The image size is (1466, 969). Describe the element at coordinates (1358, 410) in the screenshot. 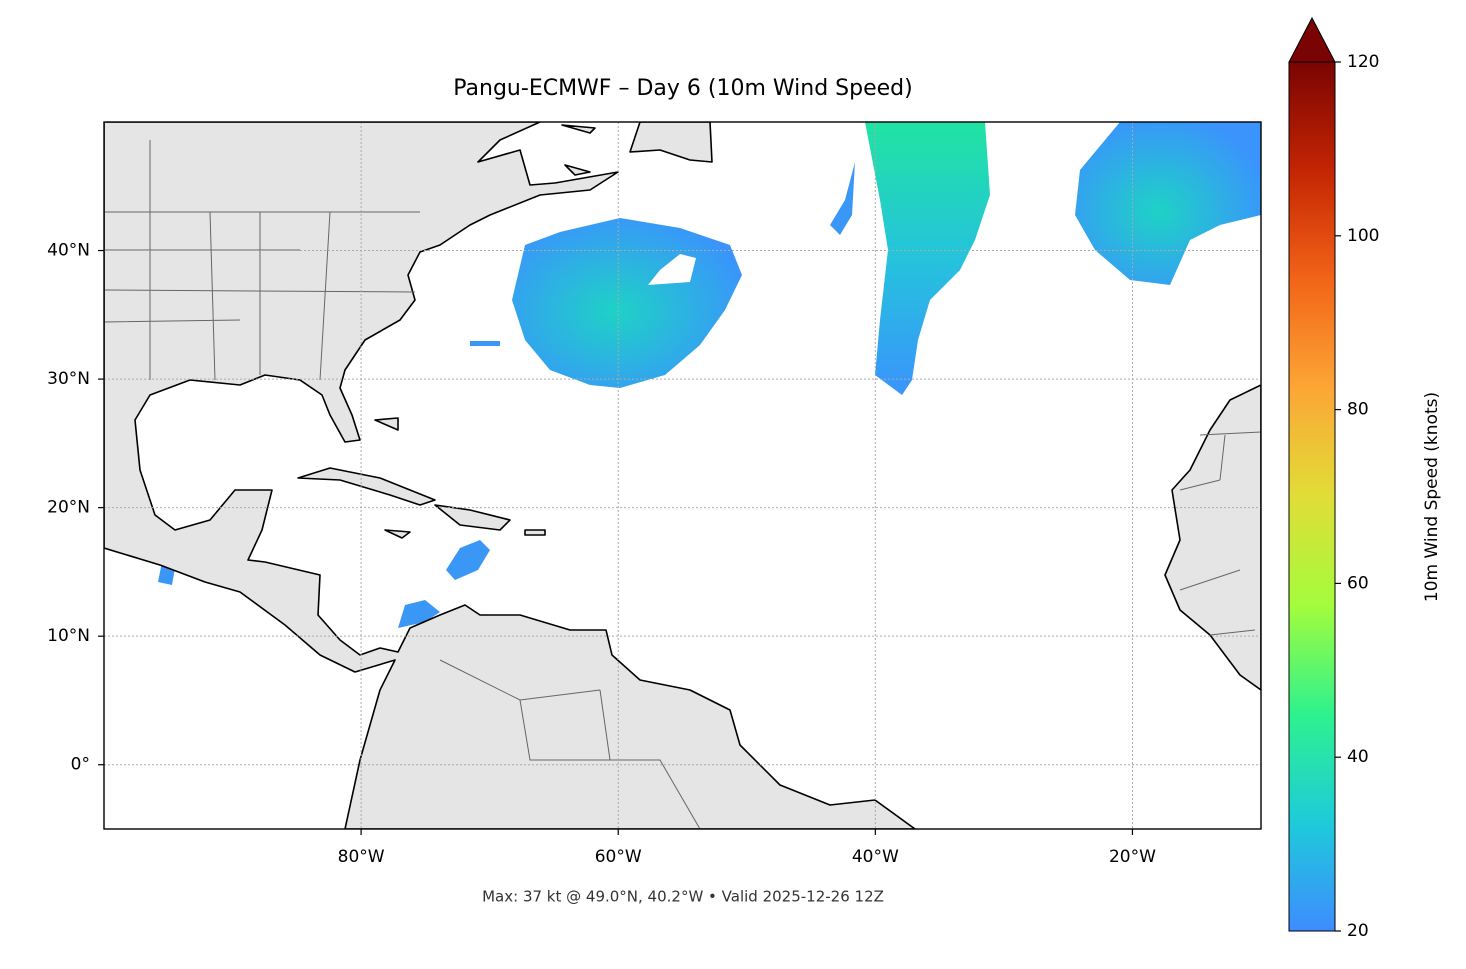

I see `colorbar-tick-label: 80` at that location.